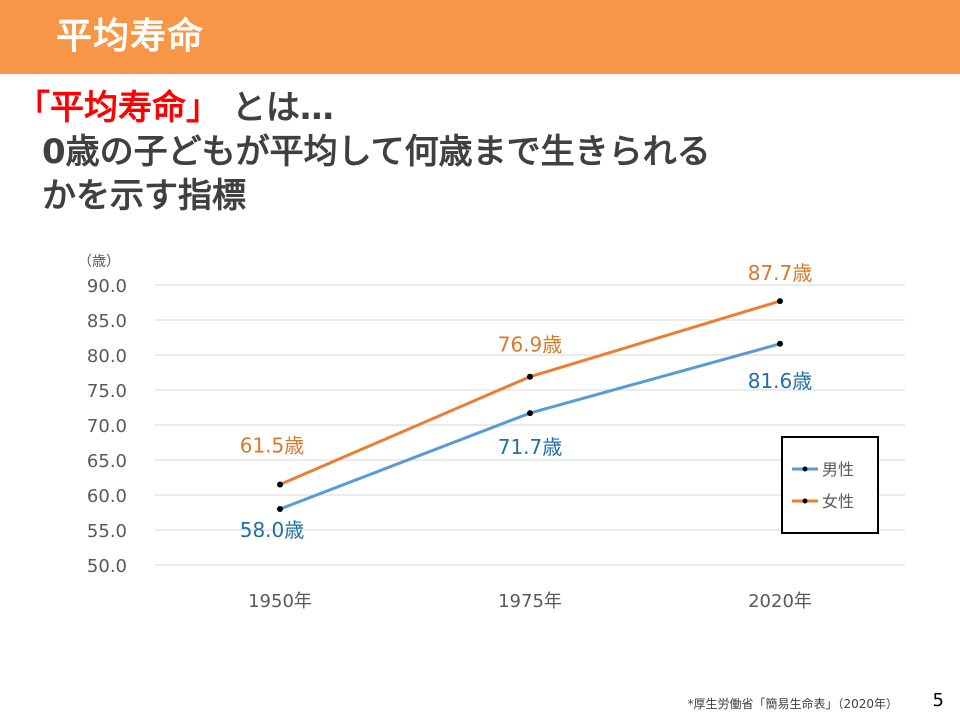 The height and width of the screenshot is (720, 960). What do you see at coordinates (130, 36) in the screenshot?
I see `slide-title: 平均寿命` at bounding box center [130, 36].